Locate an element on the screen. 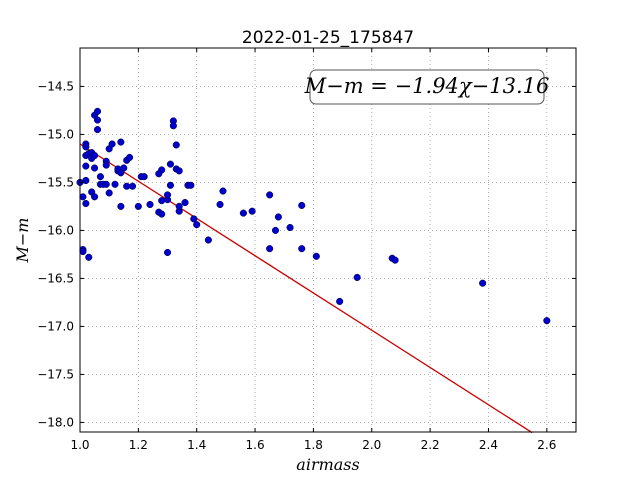 This screenshot has width=640, height=480. y-axis-label: M−m is located at coordinates (22, 241).